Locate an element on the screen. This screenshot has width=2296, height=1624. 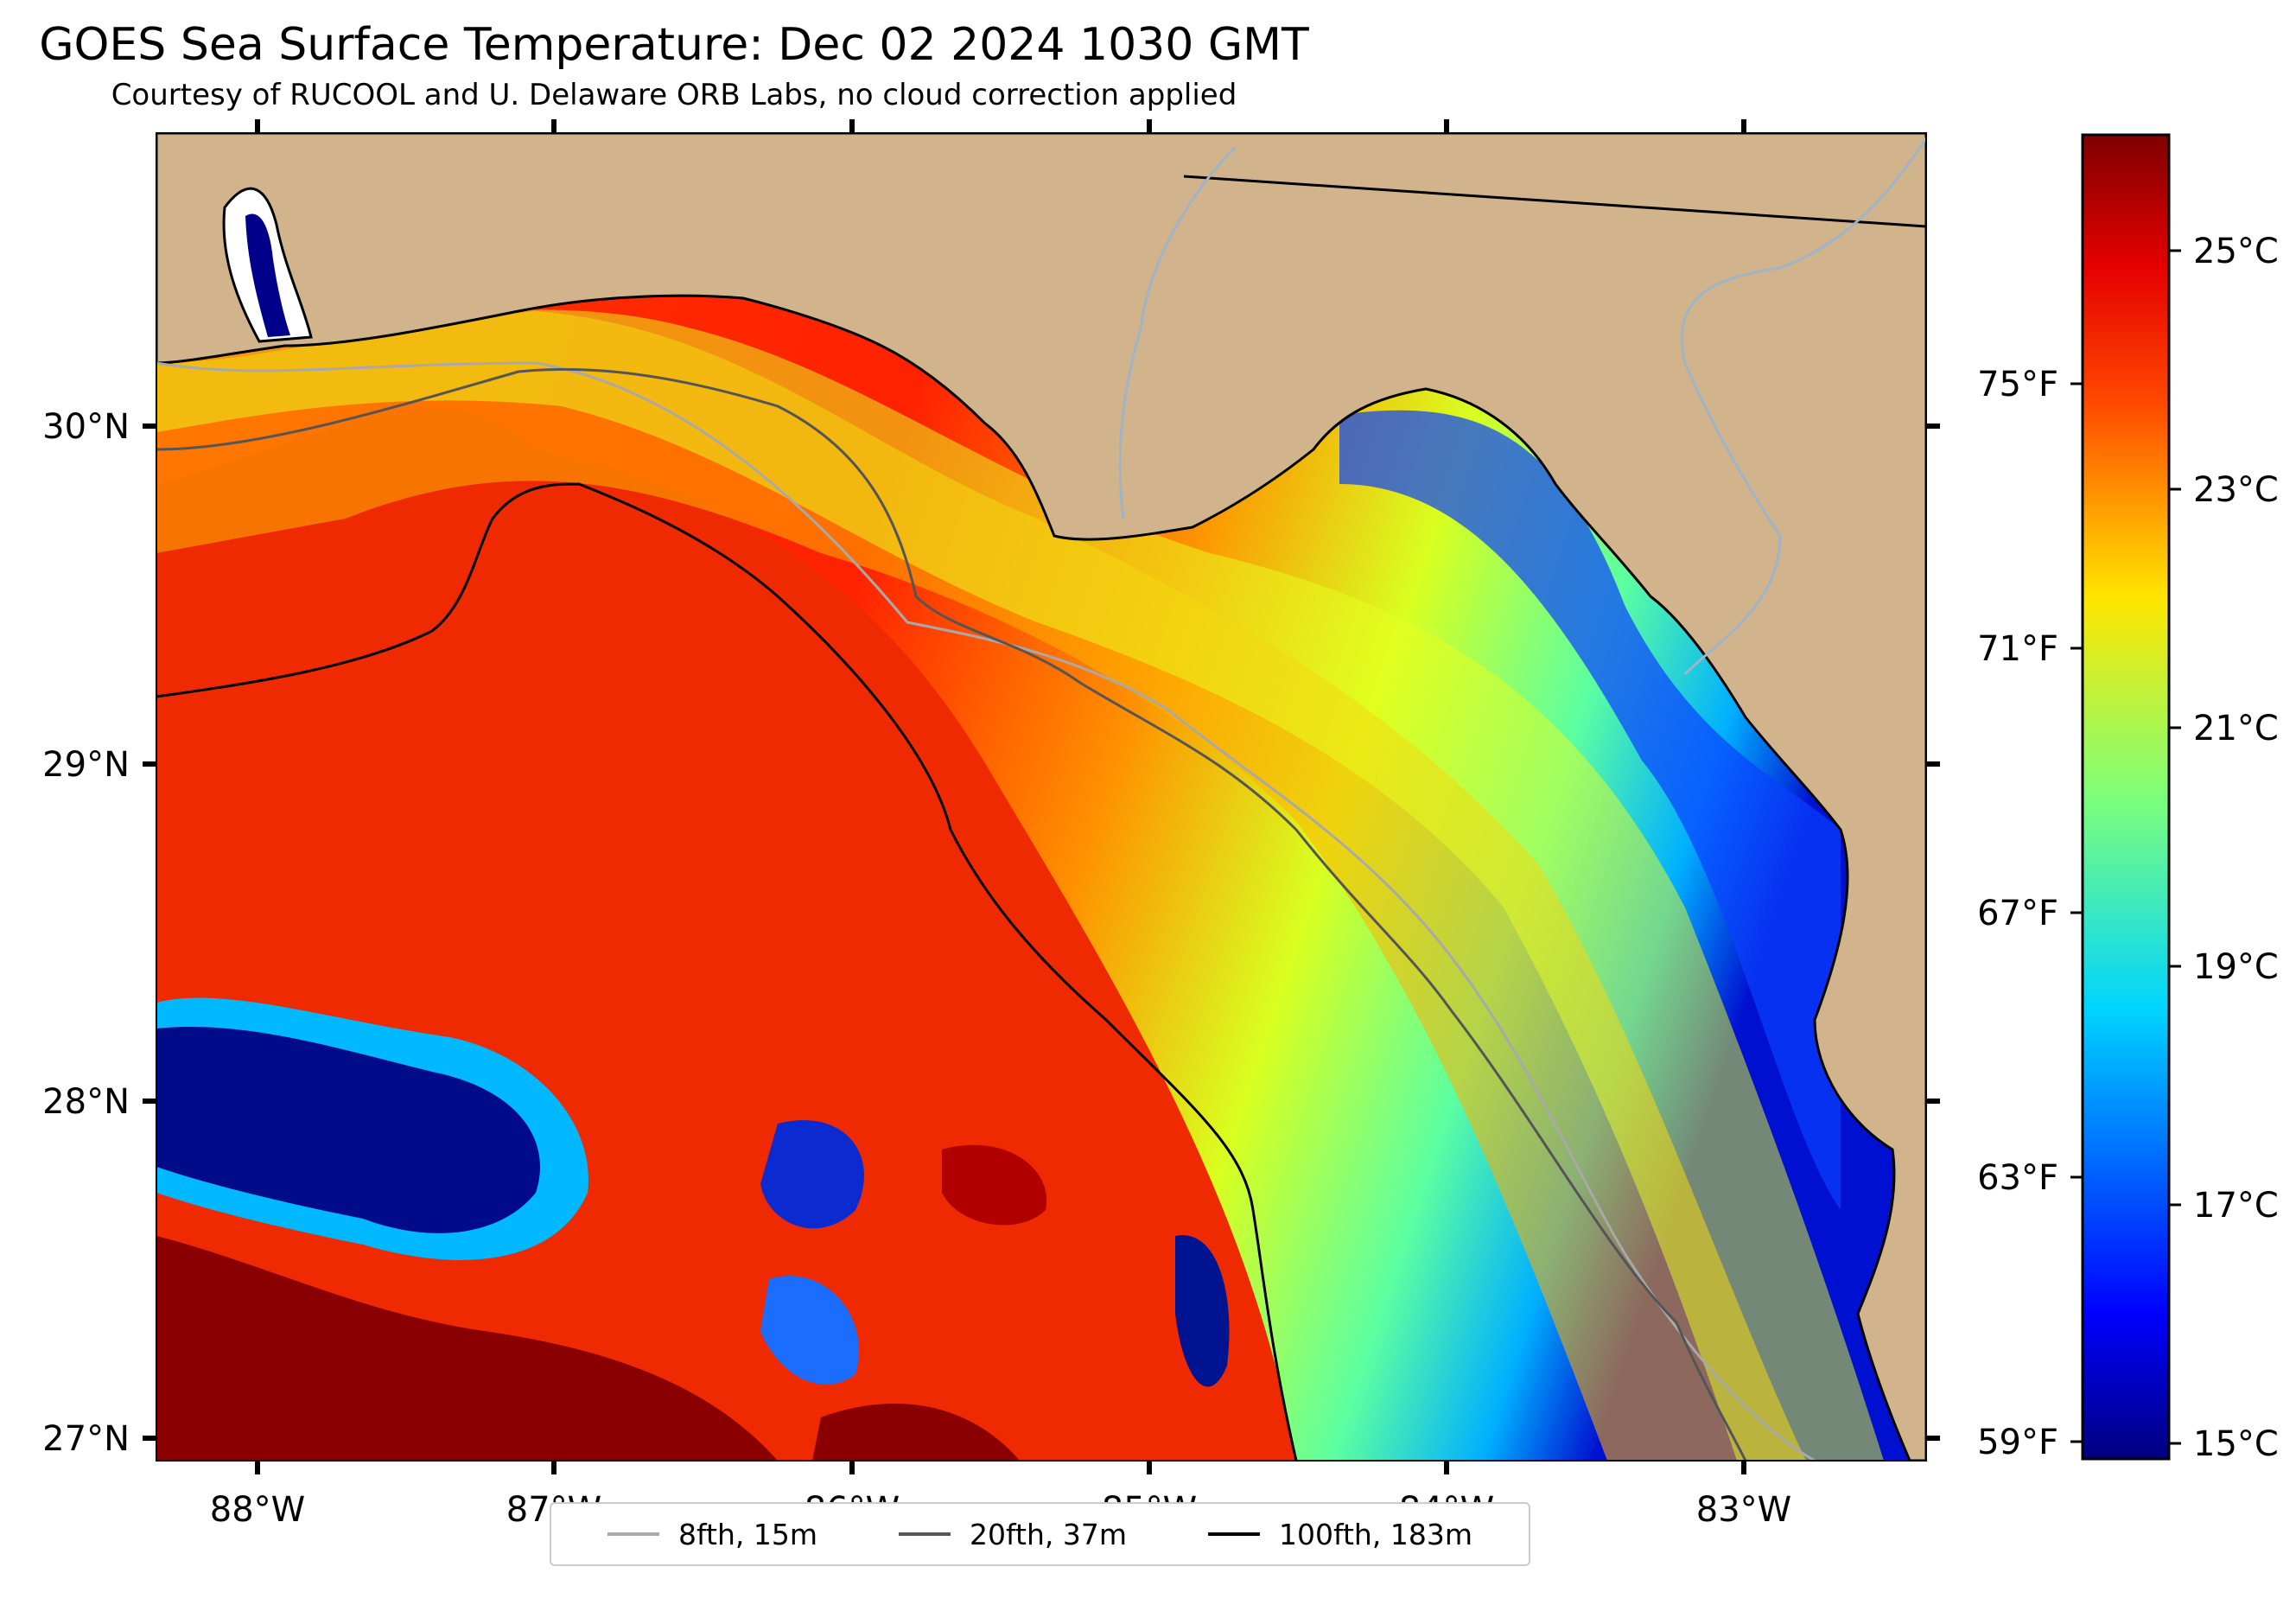
cb-f-59: 59°F is located at coordinates (2017, 1442).